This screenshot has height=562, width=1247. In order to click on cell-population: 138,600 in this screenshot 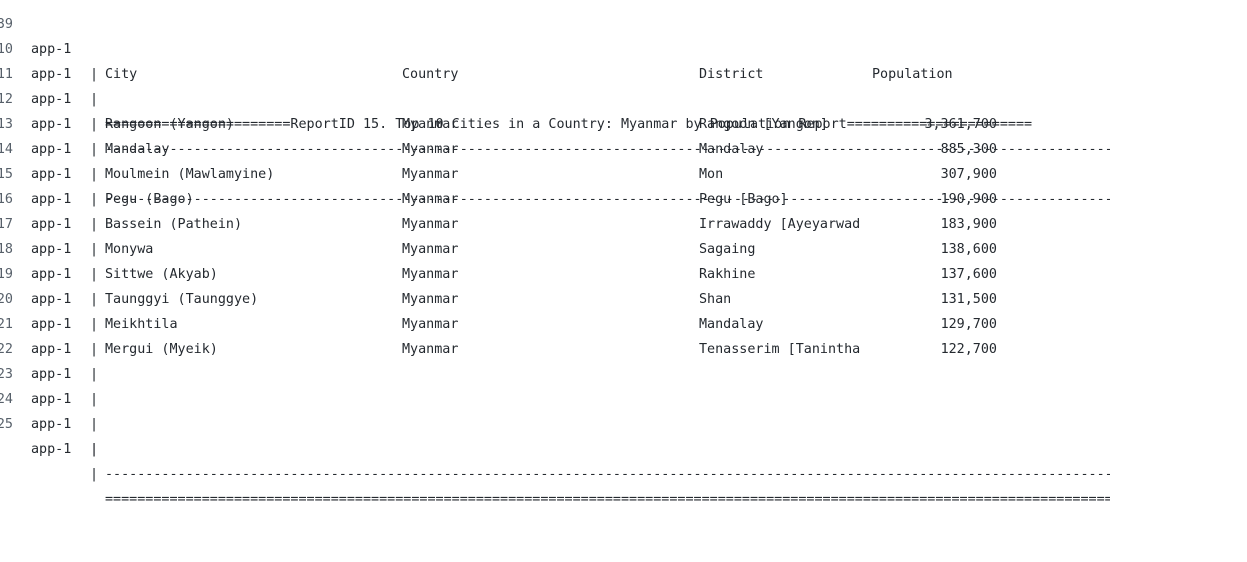, I will do `click(968, 249)`.